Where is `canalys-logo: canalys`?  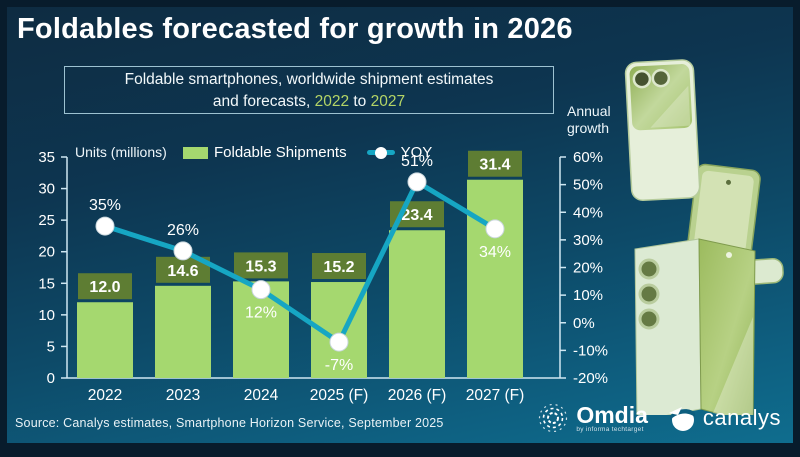 canalys-logo: canalys is located at coordinates (724, 418).